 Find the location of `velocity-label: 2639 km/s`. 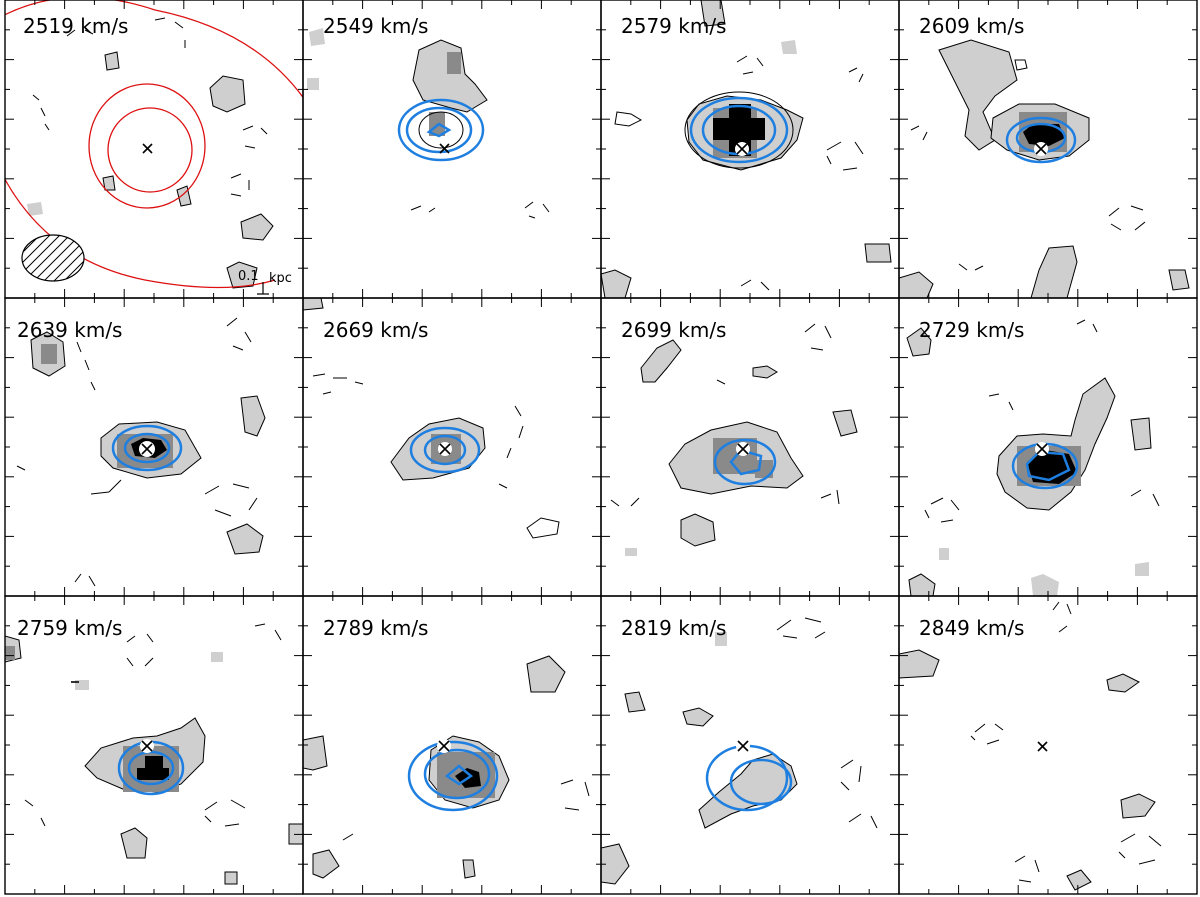

velocity-label: 2639 km/s is located at coordinates (69, 330).